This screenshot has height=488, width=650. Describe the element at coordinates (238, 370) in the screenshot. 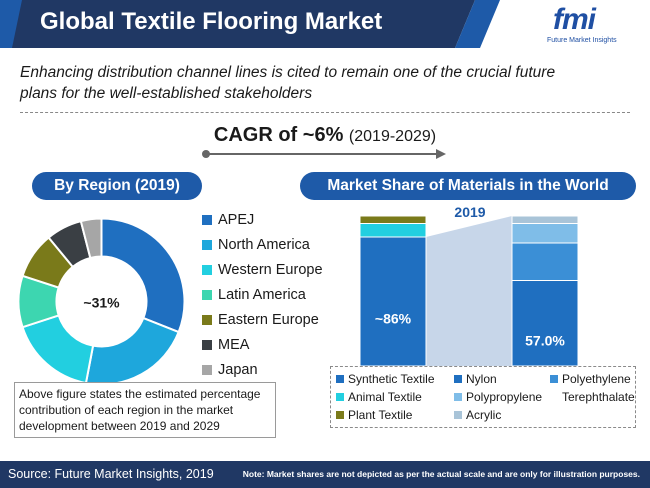

I see `legend-label: Japan` at that location.